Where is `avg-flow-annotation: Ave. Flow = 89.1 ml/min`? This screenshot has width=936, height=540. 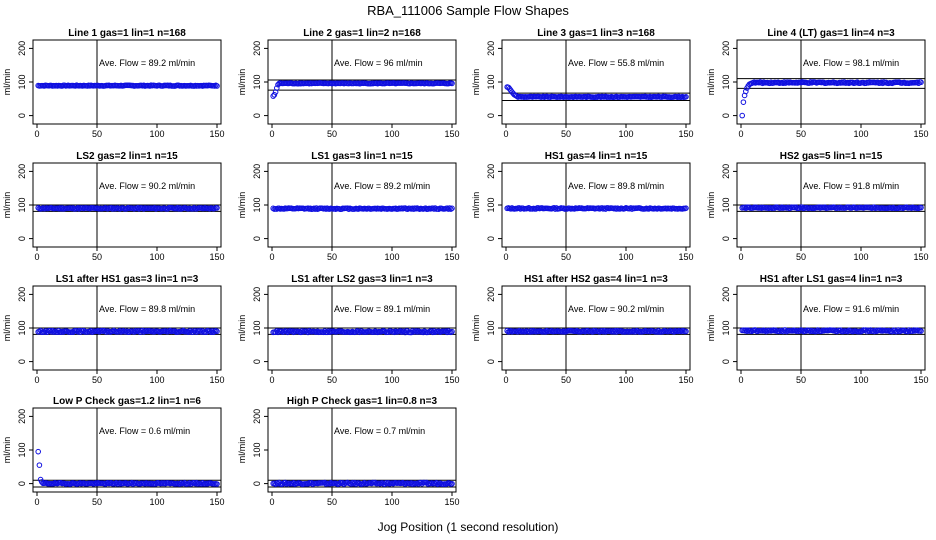
avg-flow-annotation: Ave. Flow = 89.1 ml/min is located at coordinates (382, 309).